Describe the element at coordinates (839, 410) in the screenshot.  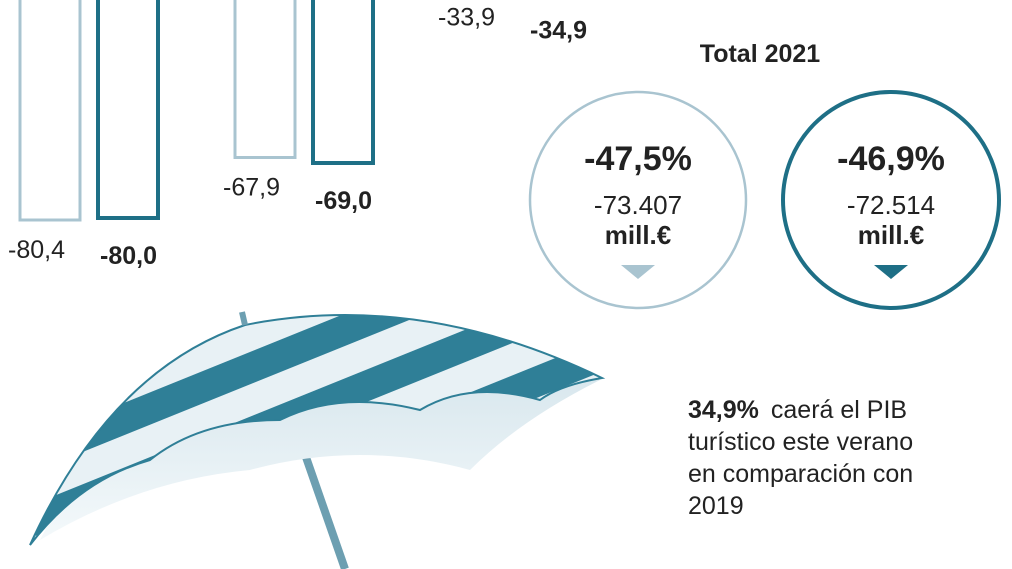
I see `note-line: caerá el PIB` at that location.